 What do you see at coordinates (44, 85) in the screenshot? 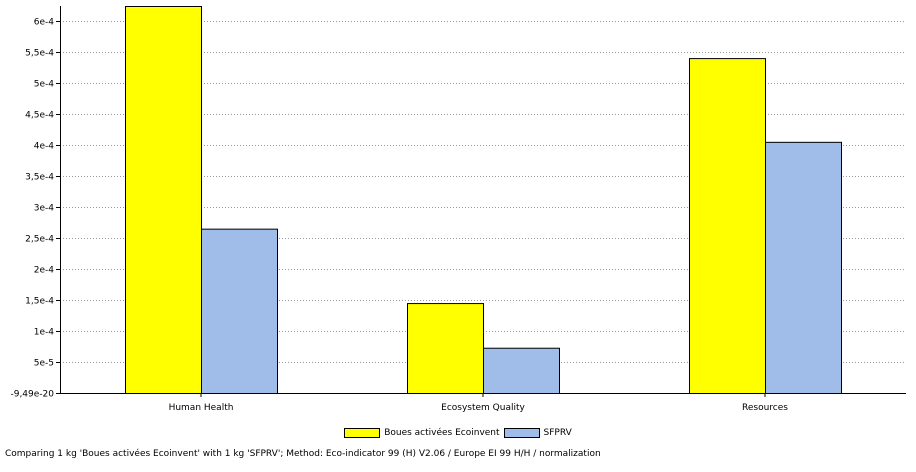
I see `y-tick-label: 5e-4` at bounding box center [44, 85].